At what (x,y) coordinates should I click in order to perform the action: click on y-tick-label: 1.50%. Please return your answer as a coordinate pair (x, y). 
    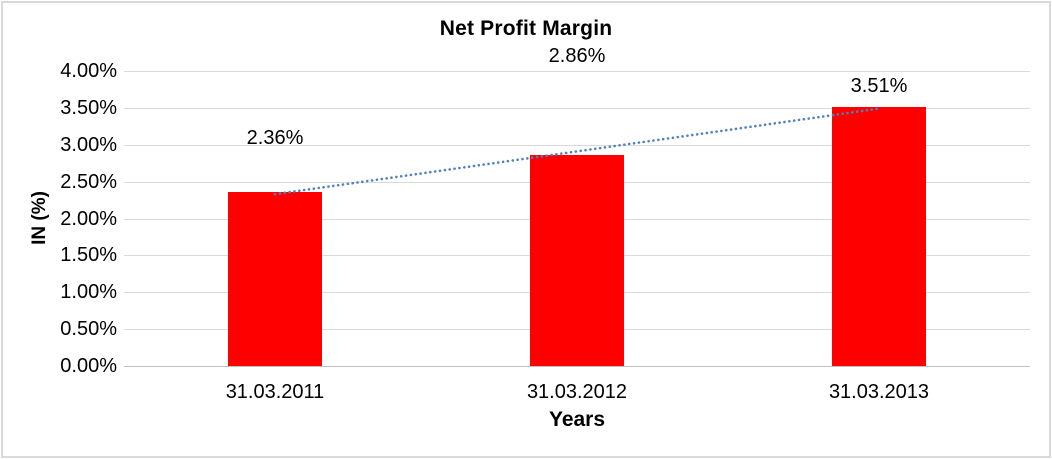
    Looking at the image, I should click on (88, 255).